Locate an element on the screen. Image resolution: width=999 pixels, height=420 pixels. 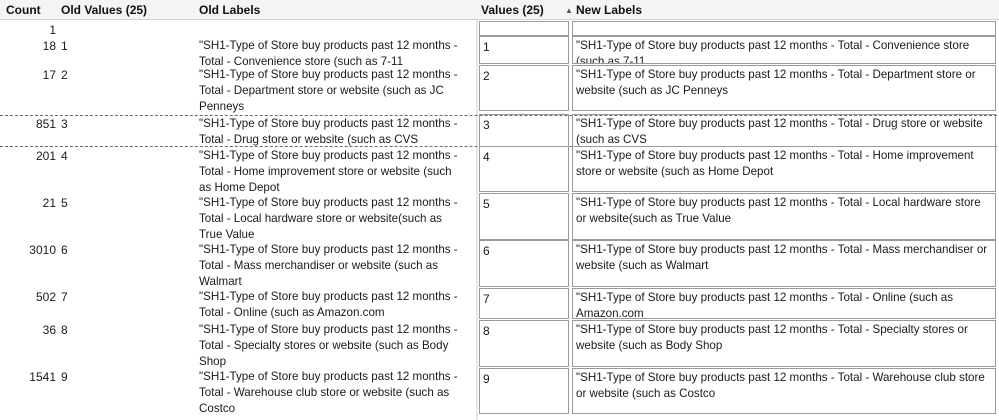
old-value-cell: 6 is located at coordinates (64, 250).